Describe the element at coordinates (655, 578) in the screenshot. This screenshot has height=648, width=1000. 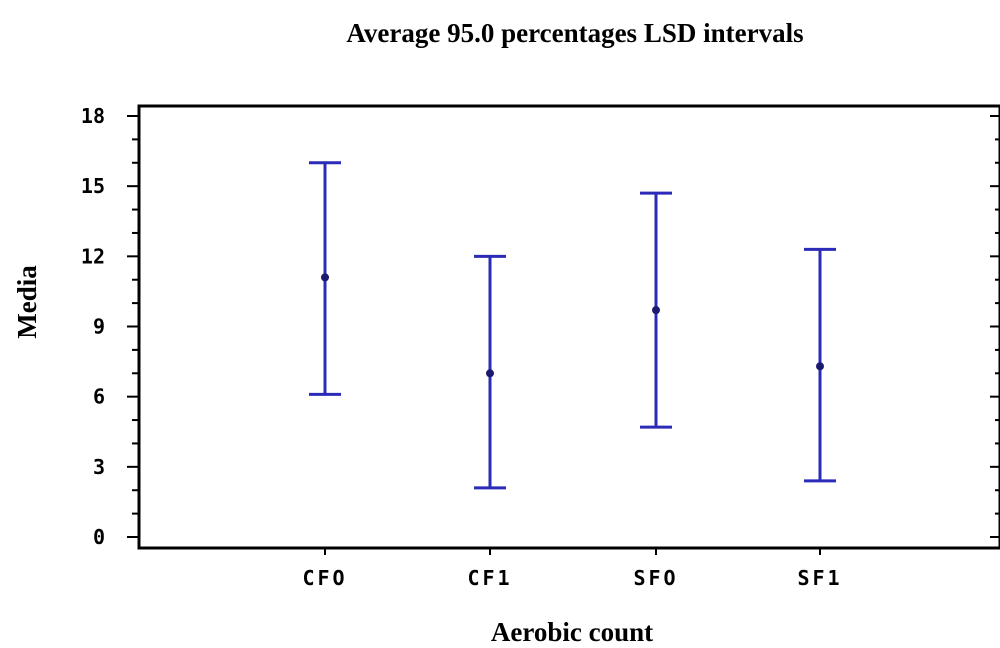
I see `x-tick-label: SFO` at that location.